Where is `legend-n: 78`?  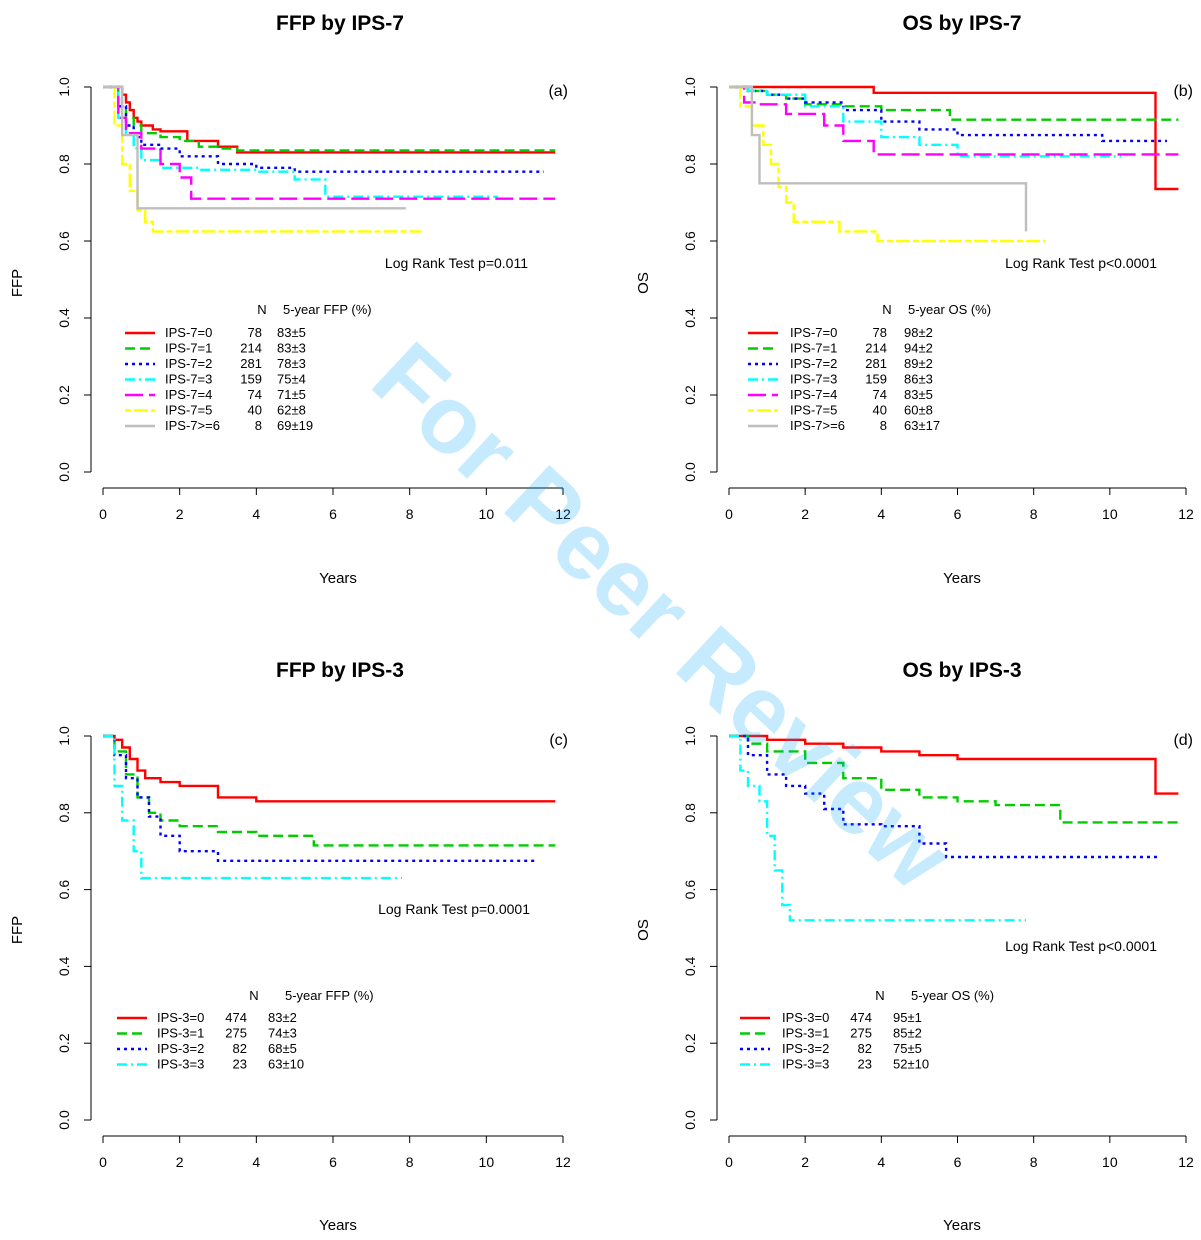
legend-n: 78 is located at coordinates (255, 332).